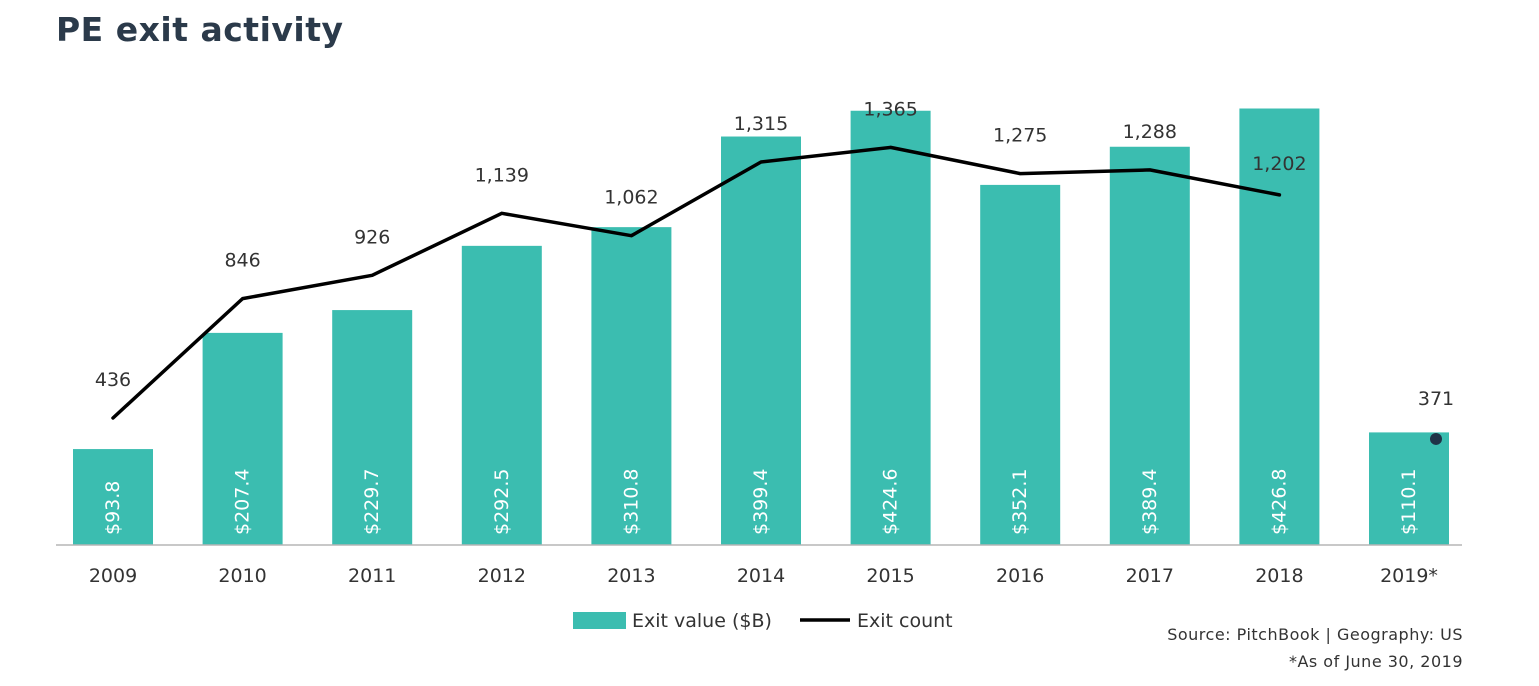  I want to click on x-tick-2011: 2011, so click(372, 576).